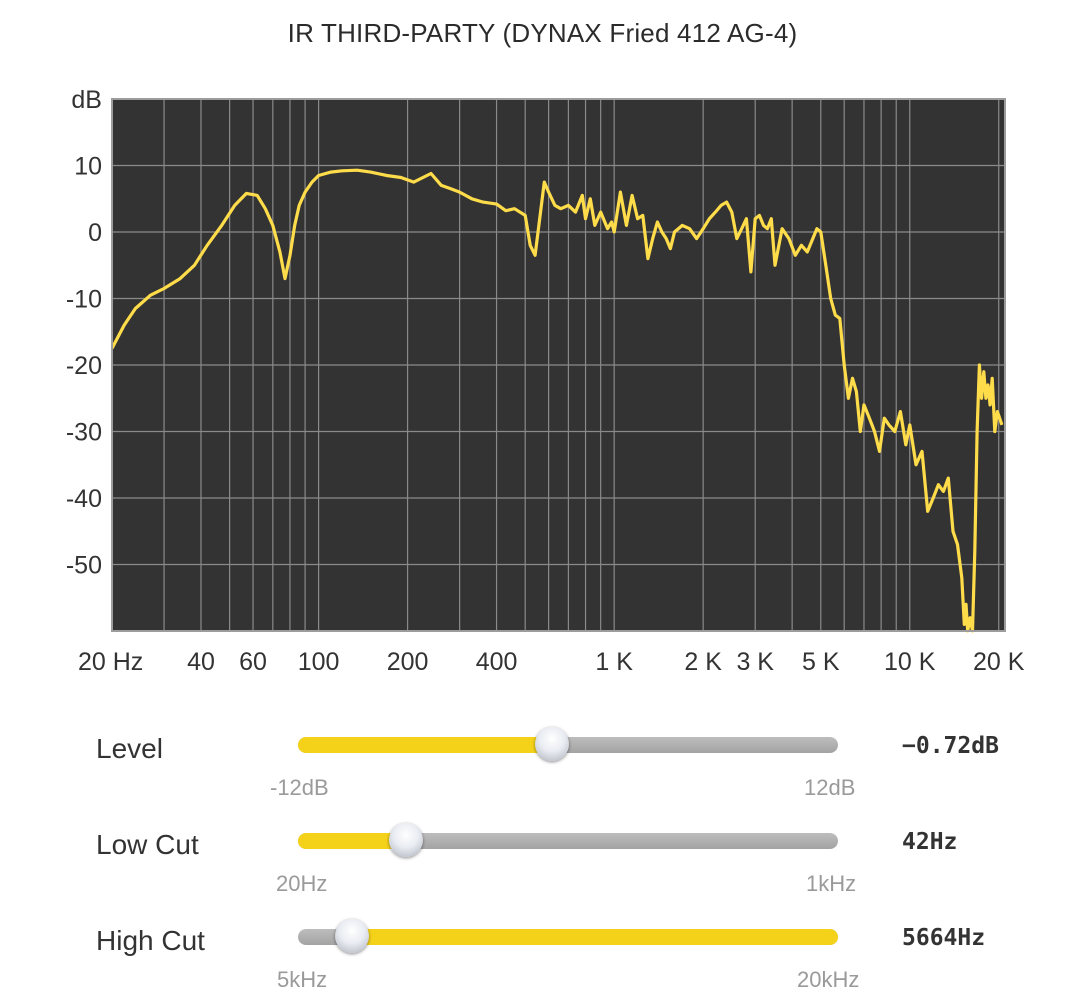  Describe the element at coordinates (497, 662) in the screenshot. I see `x-tick-label: 400` at that location.